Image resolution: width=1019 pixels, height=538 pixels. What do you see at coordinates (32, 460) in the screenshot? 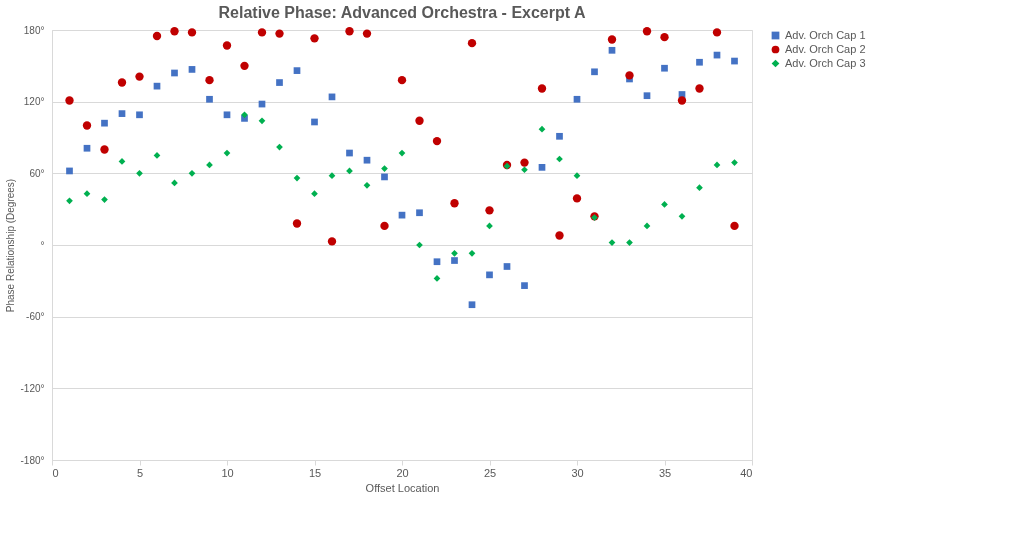
I see `y-tick-label: -180°` at bounding box center [32, 460].